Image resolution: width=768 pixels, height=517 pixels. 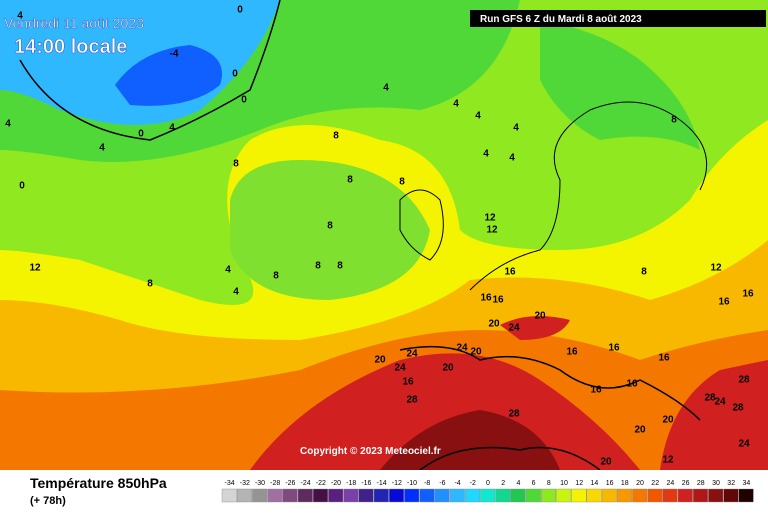 I want to click on scale-label: 24, so click(x=671, y=483).